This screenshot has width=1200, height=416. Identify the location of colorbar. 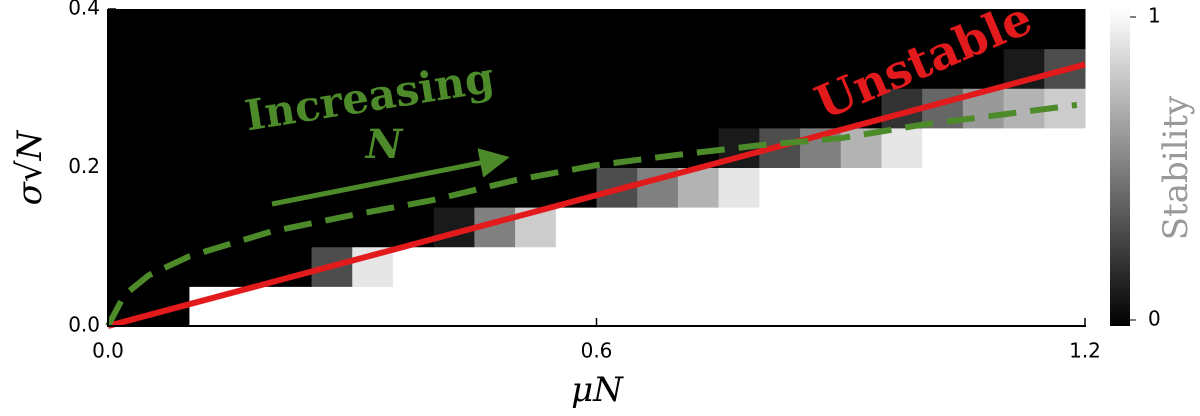
(1120, 167).